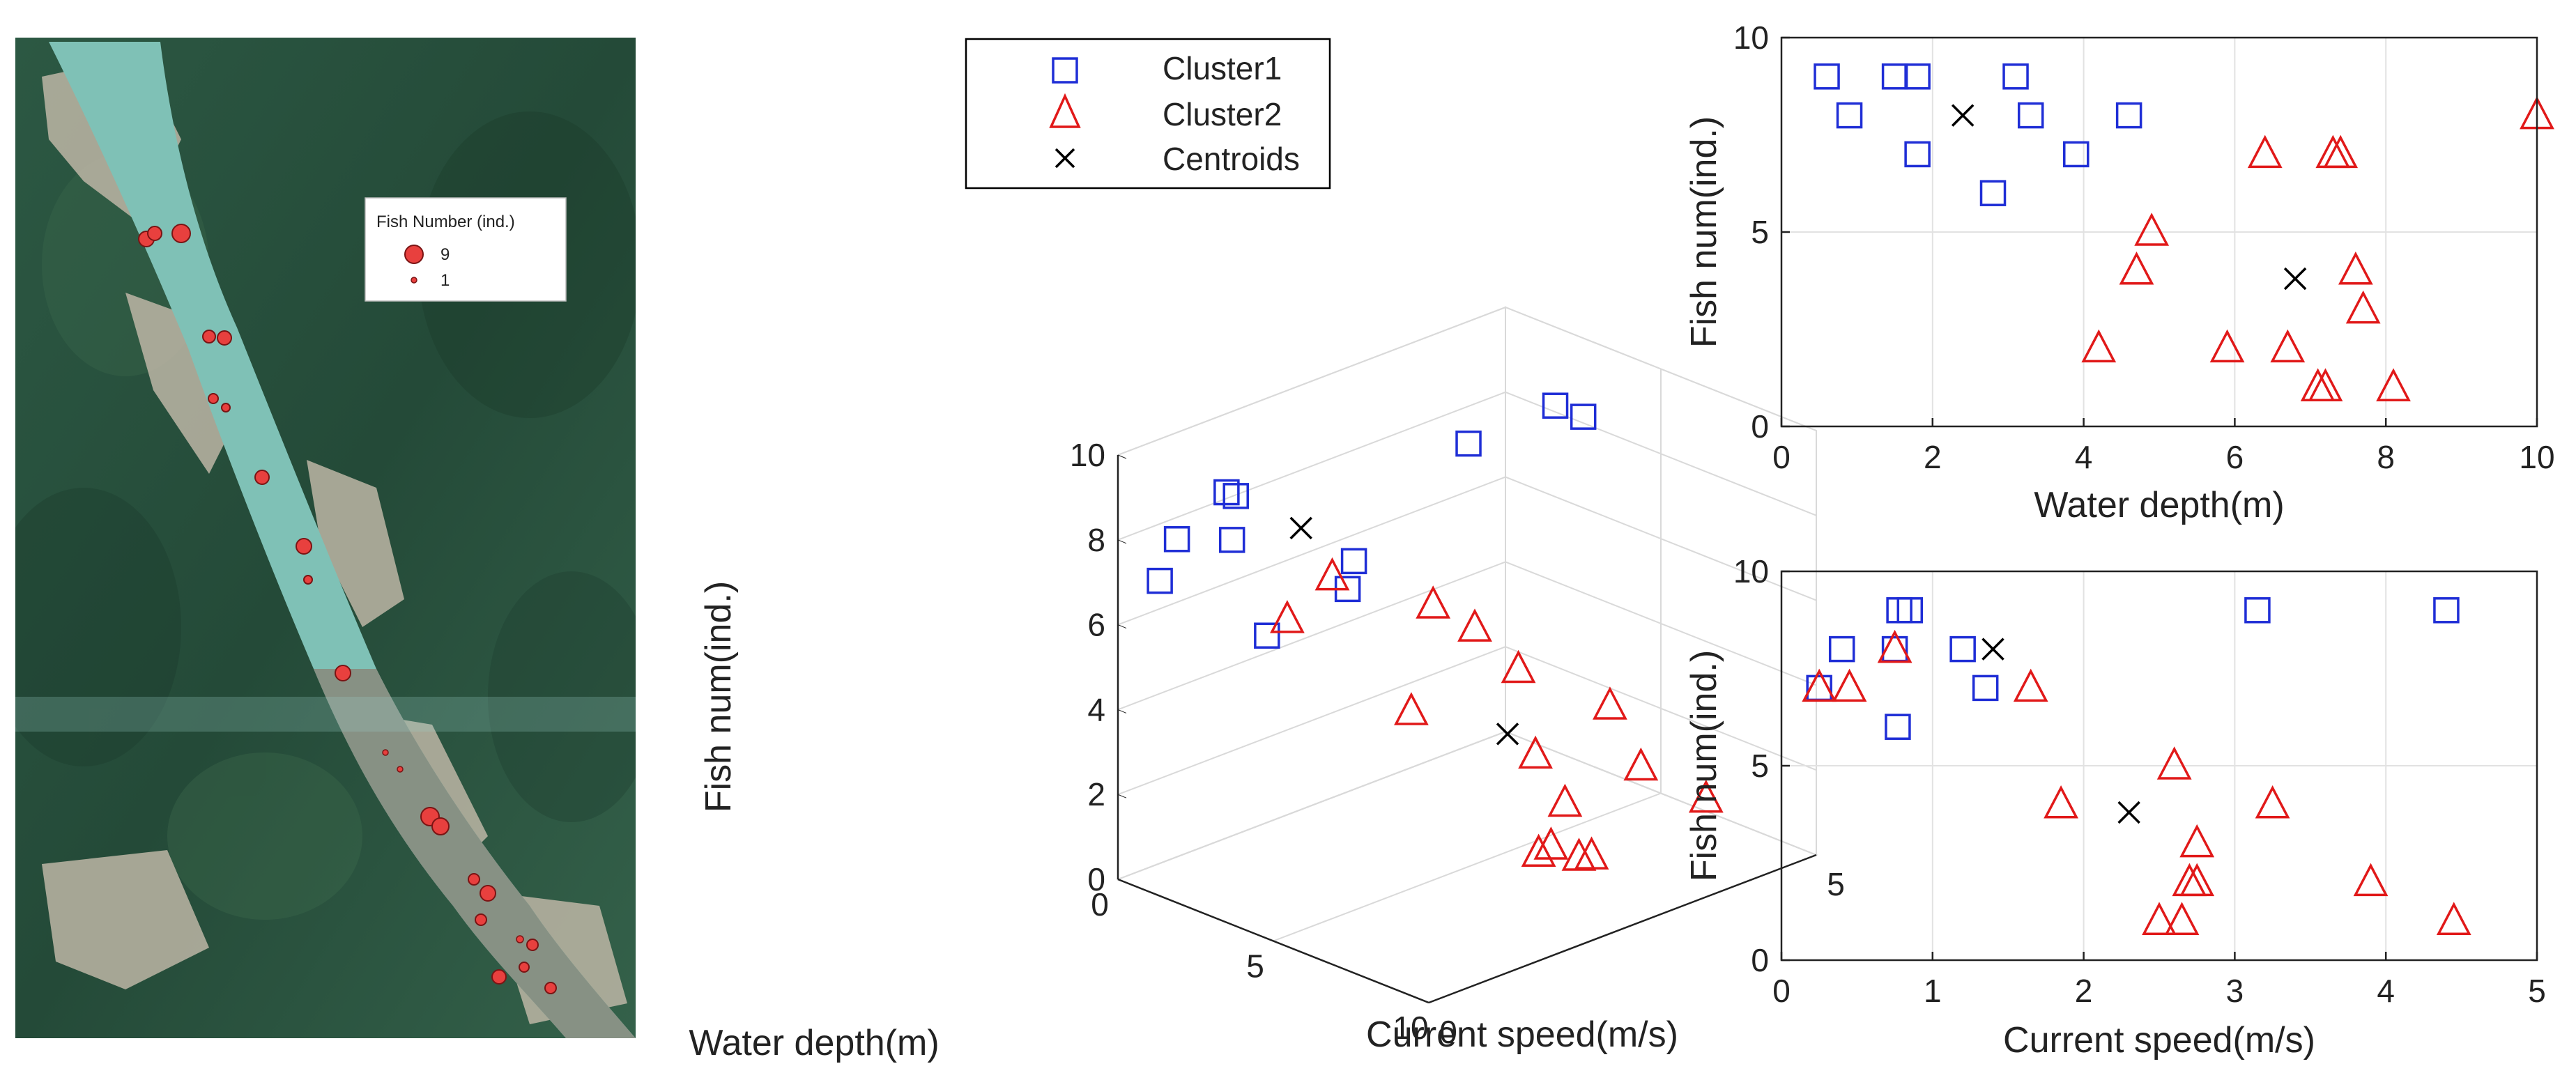 This screenshot has height=1080, width=2576. Describe the element at coordinates (1933, 457) in the screenshot. I see `pA-xtick-label: 2` at that location.